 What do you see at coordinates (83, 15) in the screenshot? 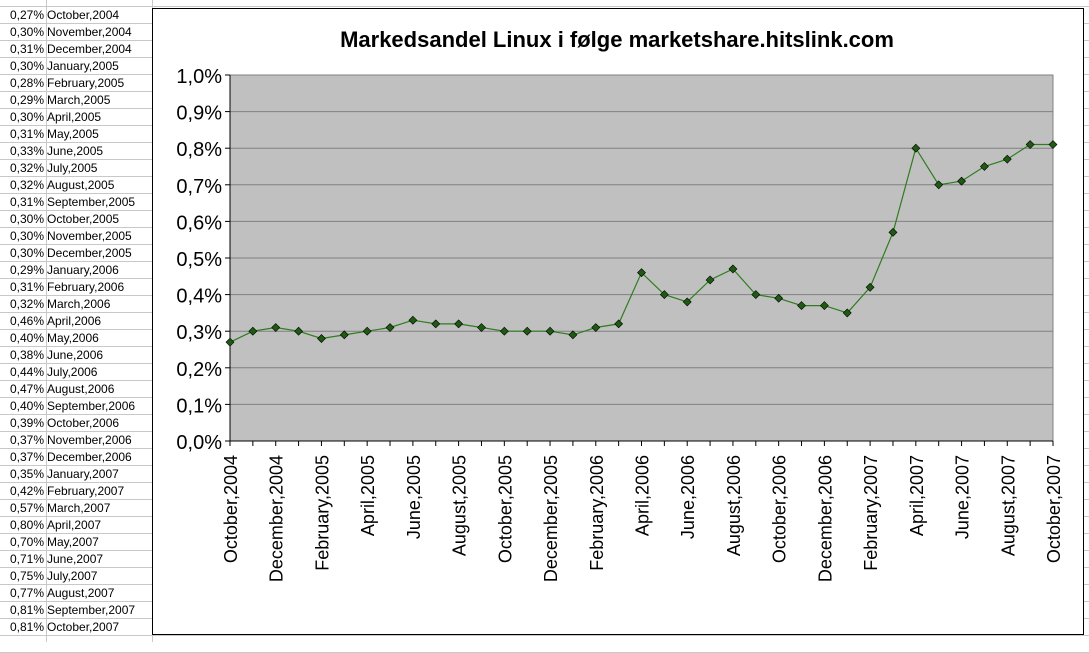
I see `cell-month: October,2004` at bounding box center [83, 15].